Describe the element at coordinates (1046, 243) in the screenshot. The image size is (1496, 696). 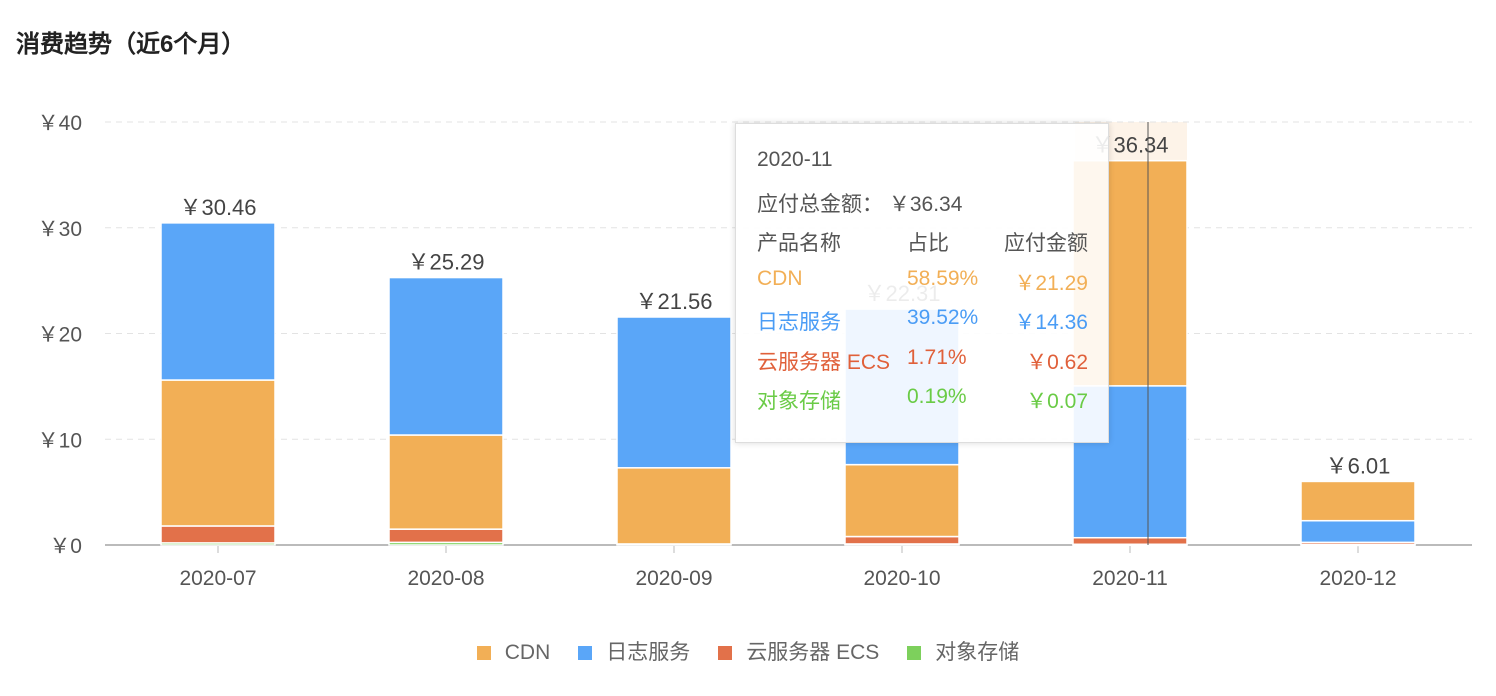
I see `tooltip-header-amount: 应付金额` at that location.